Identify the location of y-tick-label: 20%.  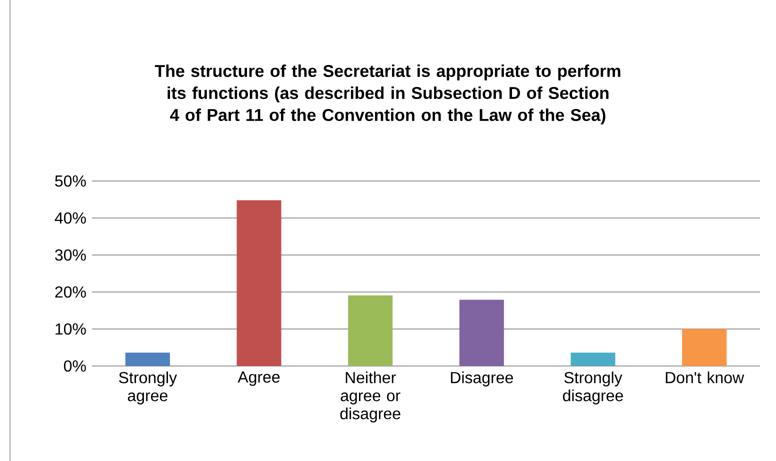
(70, 292).